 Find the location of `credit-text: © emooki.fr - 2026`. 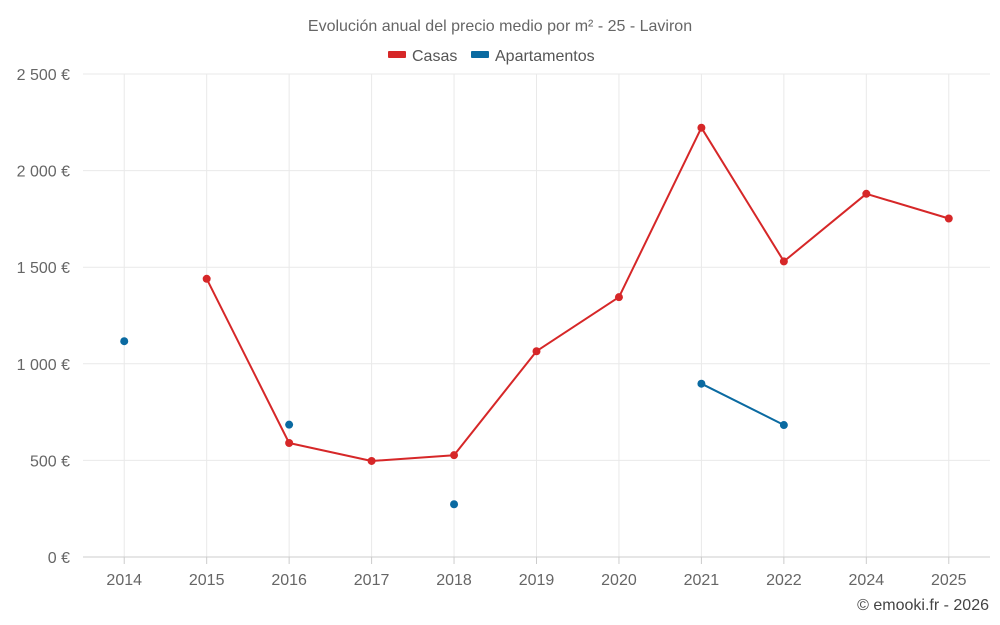

credit-text: © emooki.fr - 2026 is located at coordinates (923, 605).